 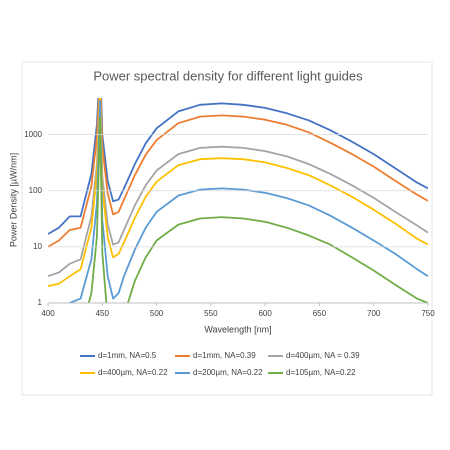 I want to click on x-tick-label: 550, so click(x=211, y=313).